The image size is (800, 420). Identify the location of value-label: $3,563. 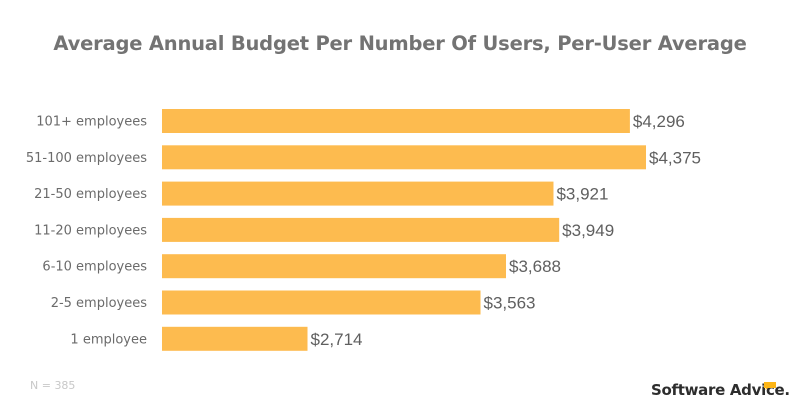
(510, 303).